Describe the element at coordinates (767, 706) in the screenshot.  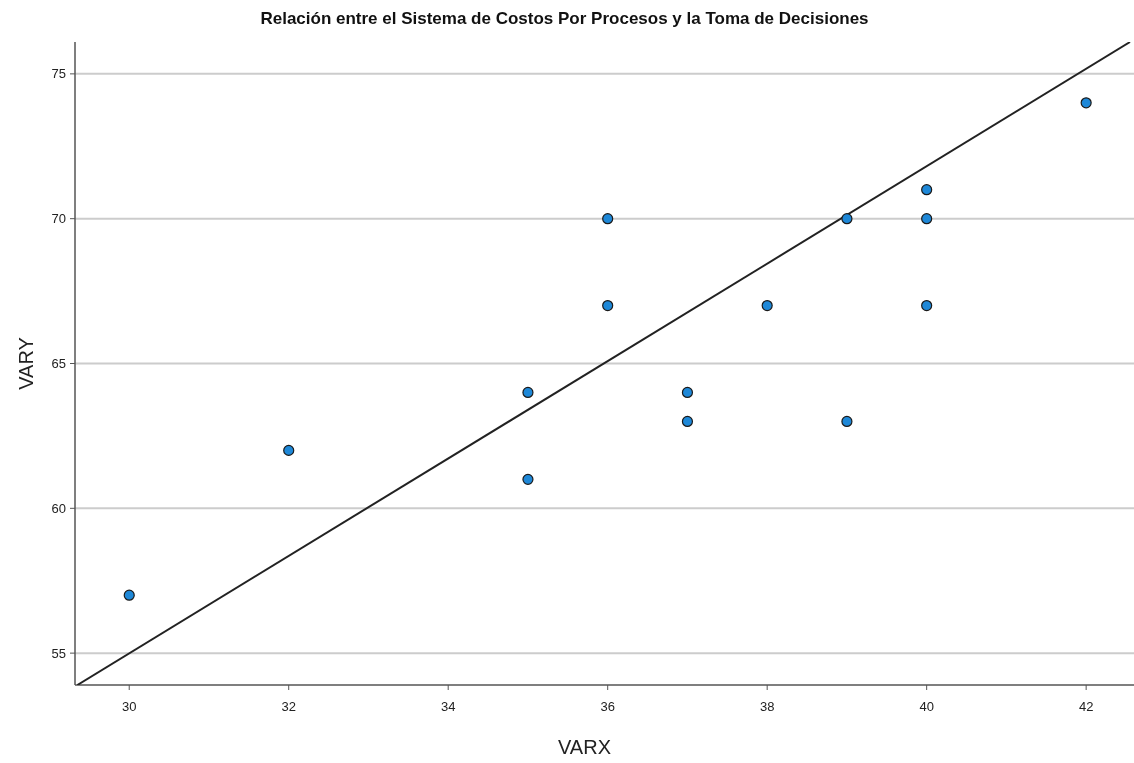
I see `x-tick-label: 38` at that location.